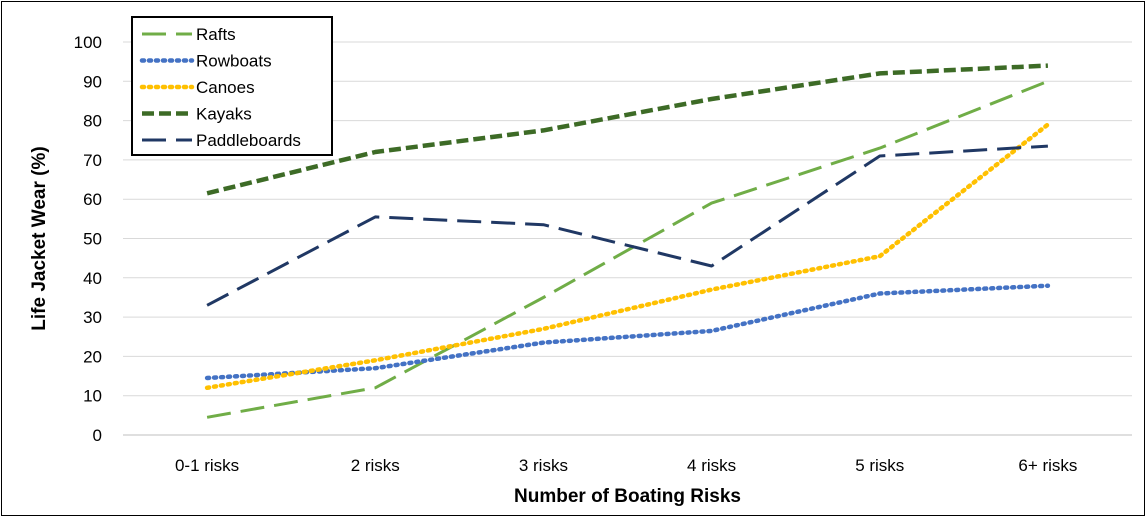  I want to click on y-tick-label: 10, so click(92, 396).